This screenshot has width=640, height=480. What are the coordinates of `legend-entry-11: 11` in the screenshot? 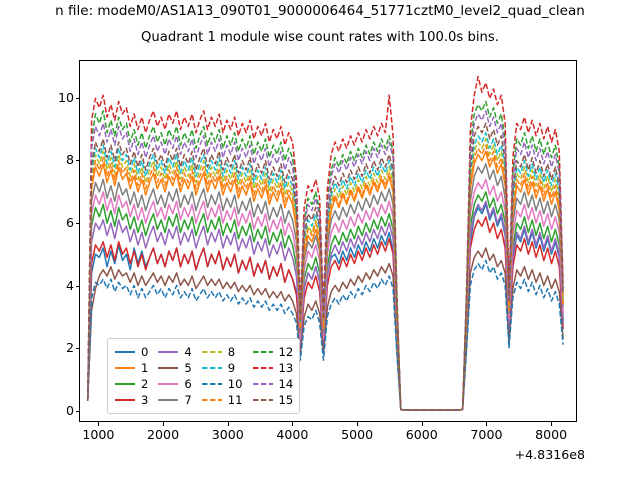 It's located at (222, 400).